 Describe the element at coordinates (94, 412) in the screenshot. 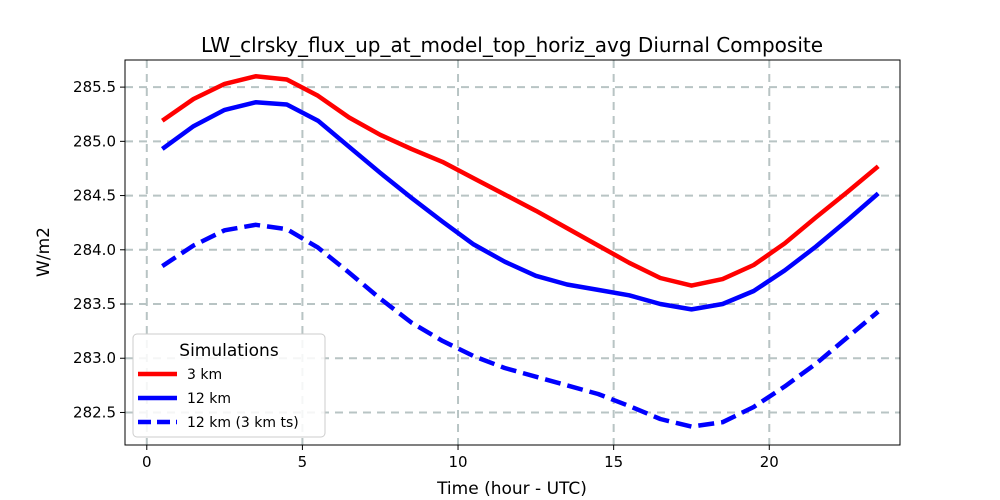

I see `y-tick-label: 282.5` at that location.